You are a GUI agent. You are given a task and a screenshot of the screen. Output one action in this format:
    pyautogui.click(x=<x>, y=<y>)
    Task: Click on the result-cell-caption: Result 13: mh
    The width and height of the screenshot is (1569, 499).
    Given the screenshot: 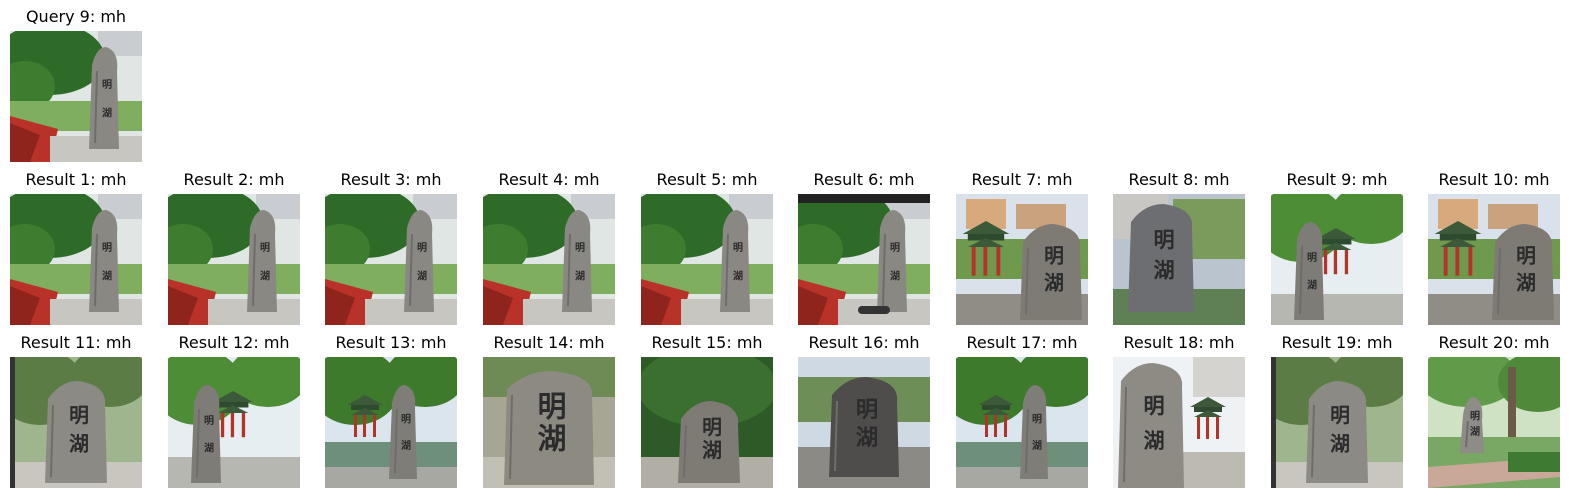 What is the action you would take?
    pyautogui.click(x=391, y=342)
    